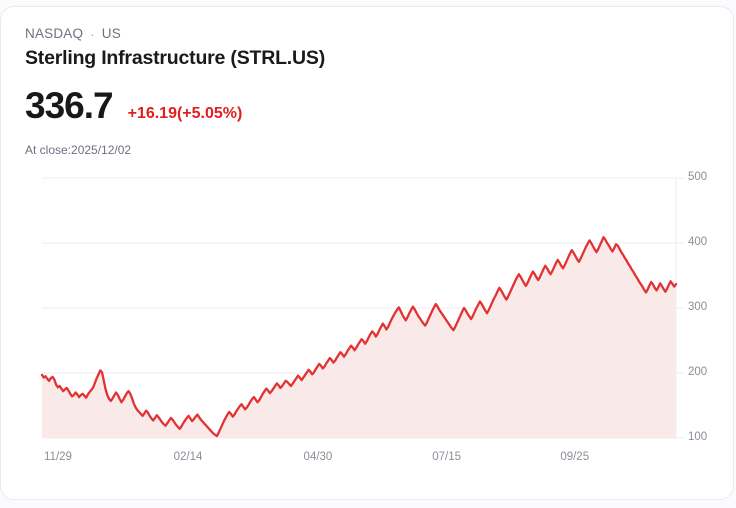  Describe the element at coordinates (447, 457) in the screenshot. I see `x-axis-tick-3: 07/15` at that location.